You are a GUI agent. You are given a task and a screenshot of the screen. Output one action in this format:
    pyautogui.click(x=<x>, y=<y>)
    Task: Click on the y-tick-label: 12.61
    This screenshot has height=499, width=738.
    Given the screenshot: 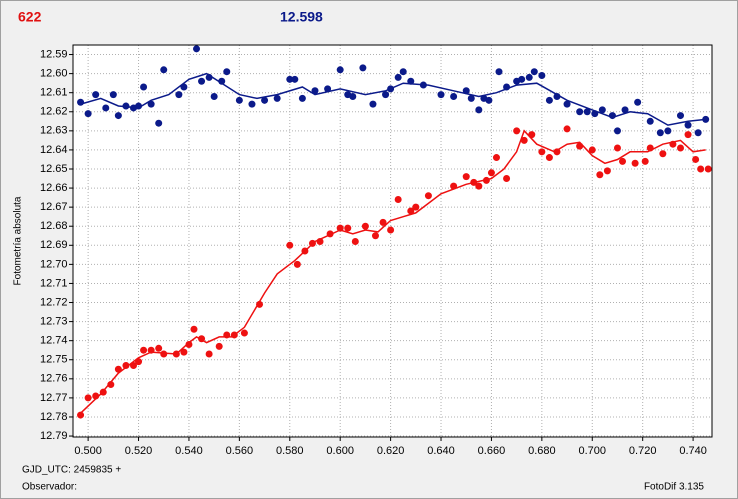 What is the action you would take?
    pyautogui.click(x=54, y=93)
    